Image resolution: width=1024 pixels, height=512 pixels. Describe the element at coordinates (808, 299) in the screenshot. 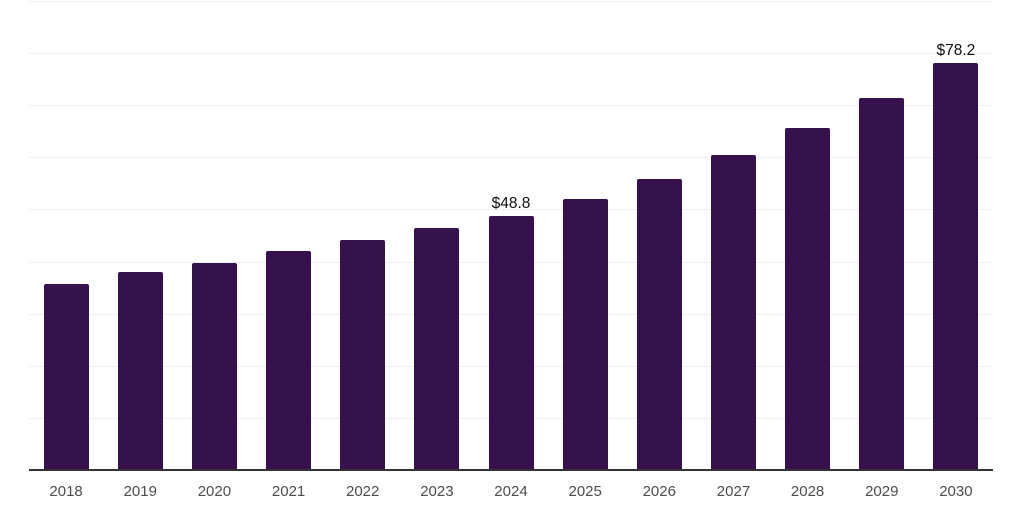

I see `bar-2028` at that location.